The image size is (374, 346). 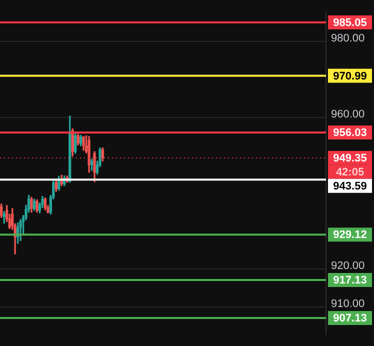 I want to click on ref-line-label: 929.12, so click(x=350, y=235).